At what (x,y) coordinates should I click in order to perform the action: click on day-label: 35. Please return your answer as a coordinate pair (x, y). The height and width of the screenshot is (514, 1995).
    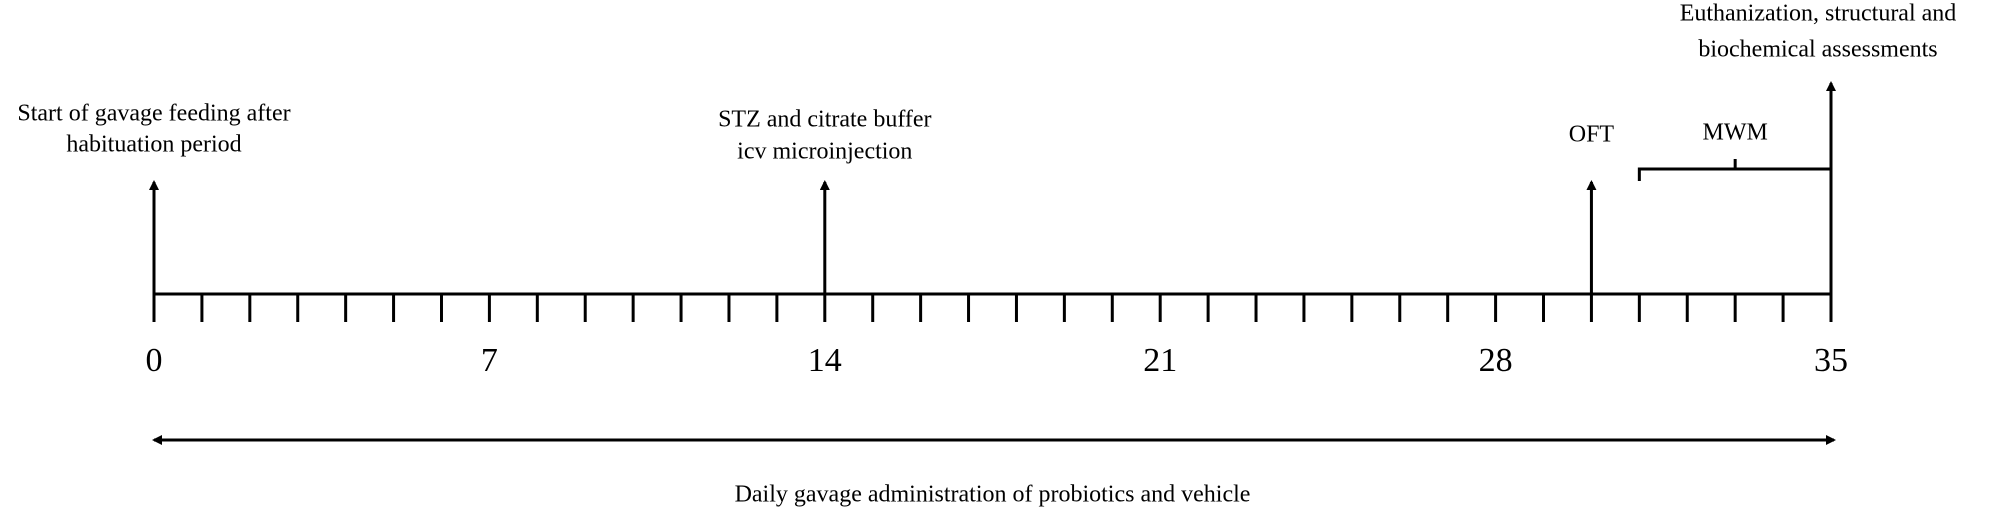
    Looking at the image, I should click on (1831, 360).